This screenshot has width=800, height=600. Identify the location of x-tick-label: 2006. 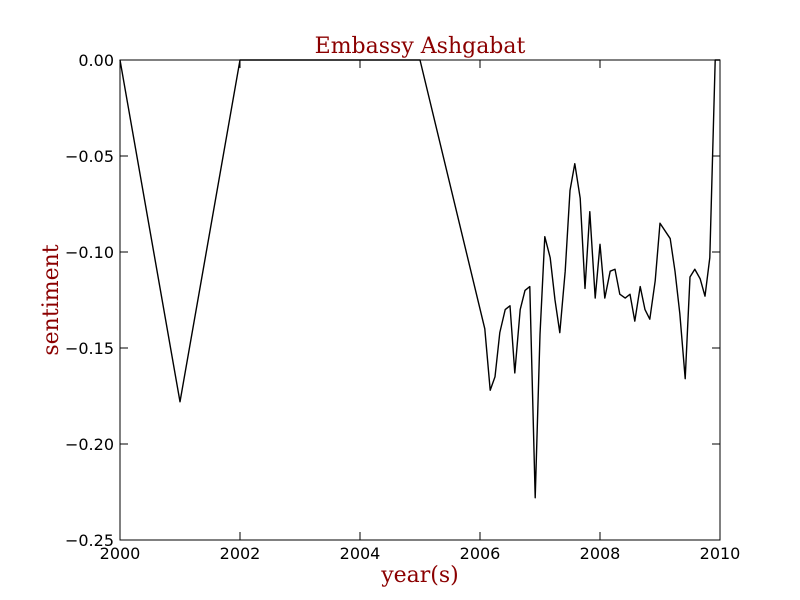
(480, 553).